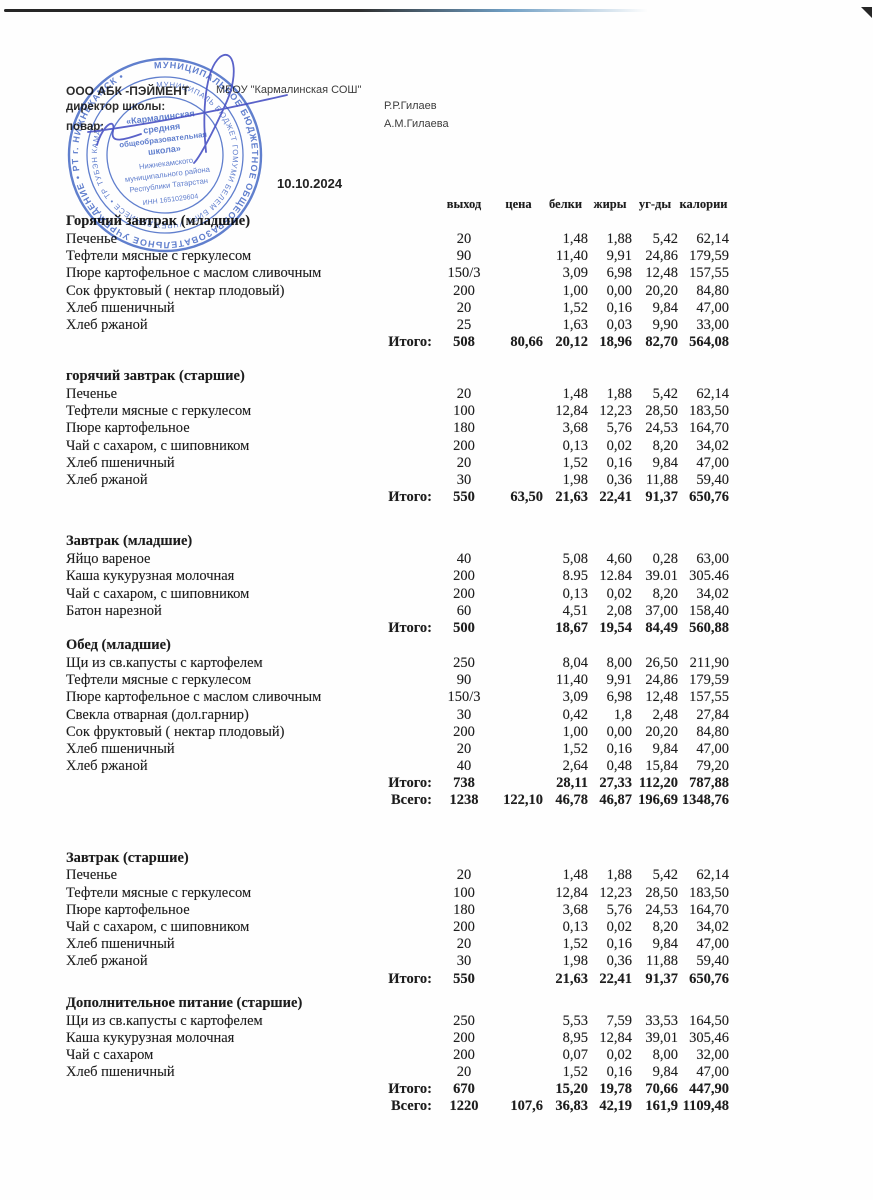  What do you see at coordinates (705, 800) in the screenshot?
I see `cell-cal: 1348,76` at bounding box center [705, 800].